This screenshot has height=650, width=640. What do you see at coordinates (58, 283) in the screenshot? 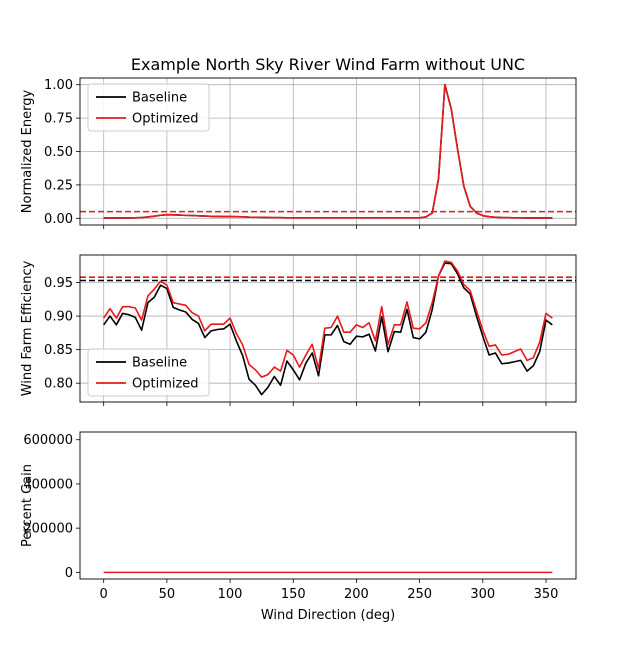
I see `y-tick-label: 0.95` at bounding box center [58, 283].